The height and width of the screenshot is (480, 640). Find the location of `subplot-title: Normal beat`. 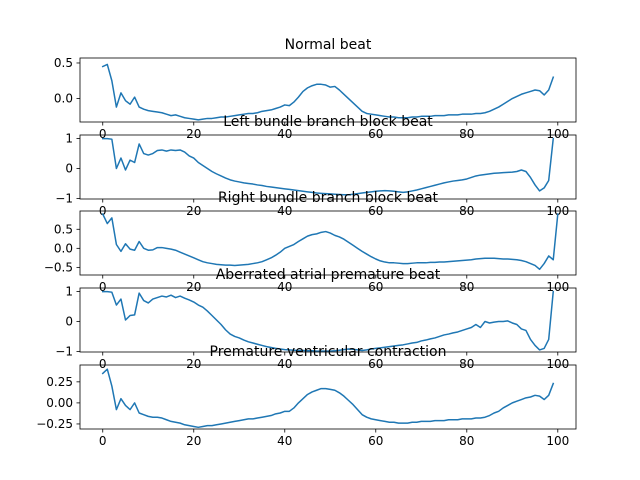

subplot-title: Normal beat is located at coordinates (328, 45).